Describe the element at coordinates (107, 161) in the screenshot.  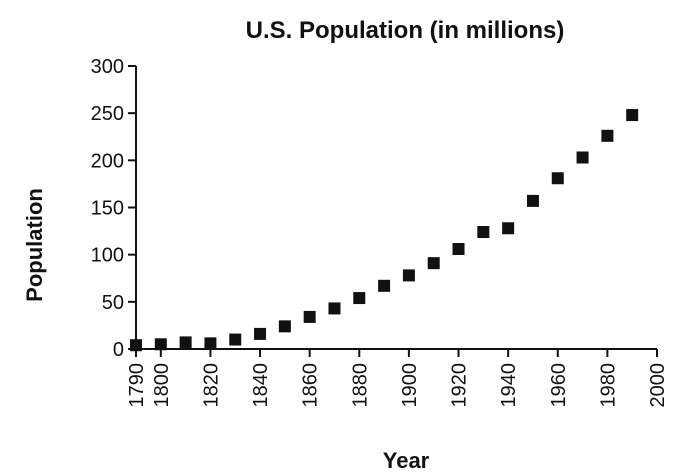
I see `y-tick-label: 200` at that location.